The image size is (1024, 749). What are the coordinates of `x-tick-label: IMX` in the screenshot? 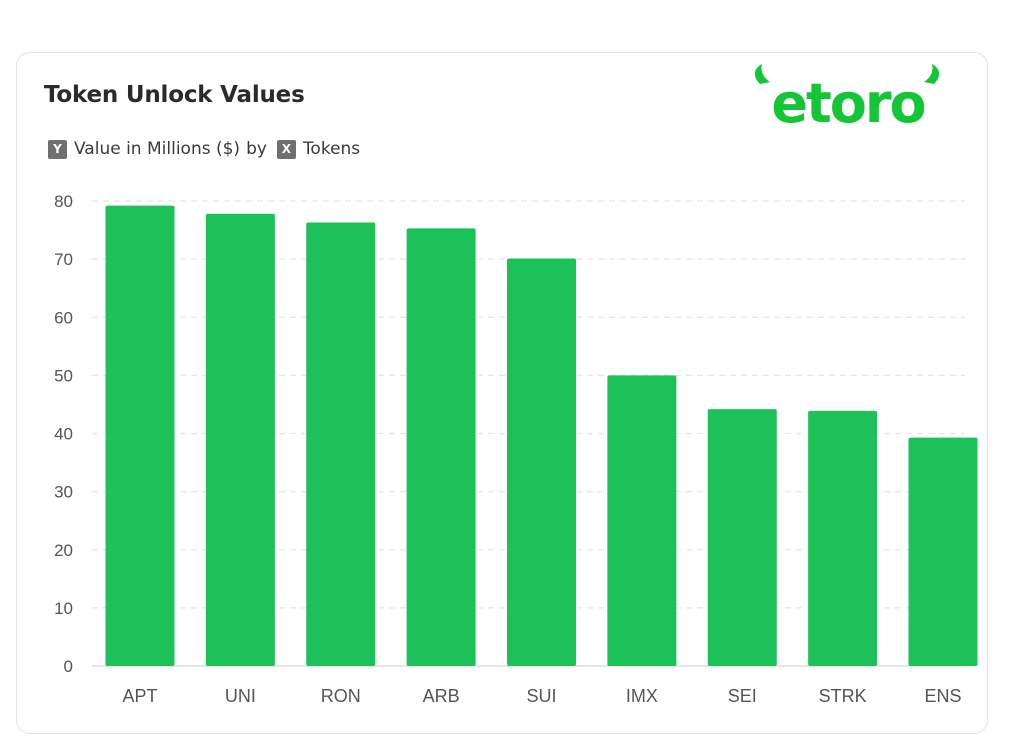 It's located at (642, 696).